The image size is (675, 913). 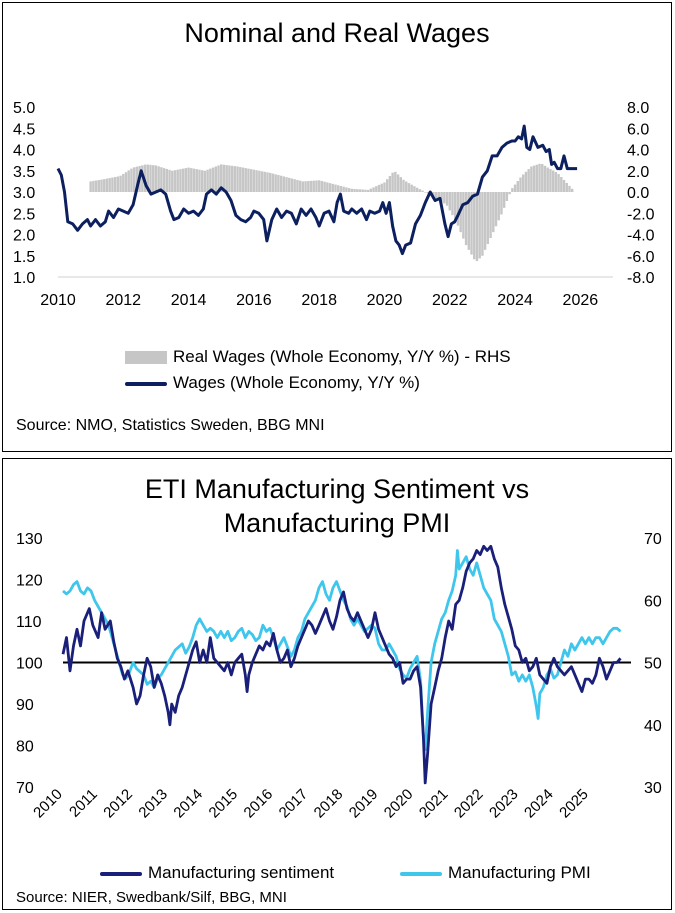 I want to click on legend-label-pmi: Manufacturing PMI, so click(x=519, y=872).